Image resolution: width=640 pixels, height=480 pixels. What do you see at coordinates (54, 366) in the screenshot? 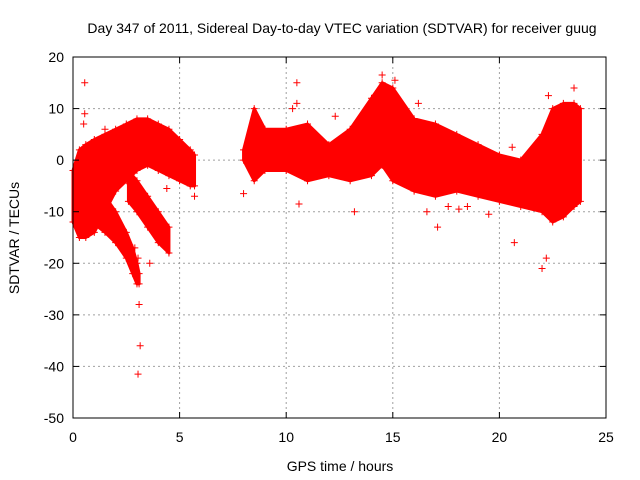
I see `y-tick-label: -40` at bounding box center [54, 366].